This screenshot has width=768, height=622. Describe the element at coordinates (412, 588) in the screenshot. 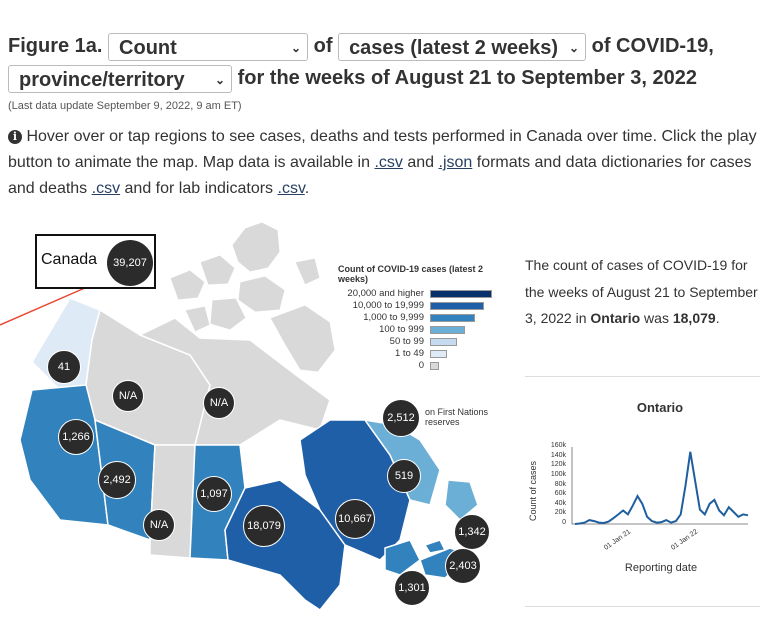

I see `bubble-nb: 1,301` at that location.